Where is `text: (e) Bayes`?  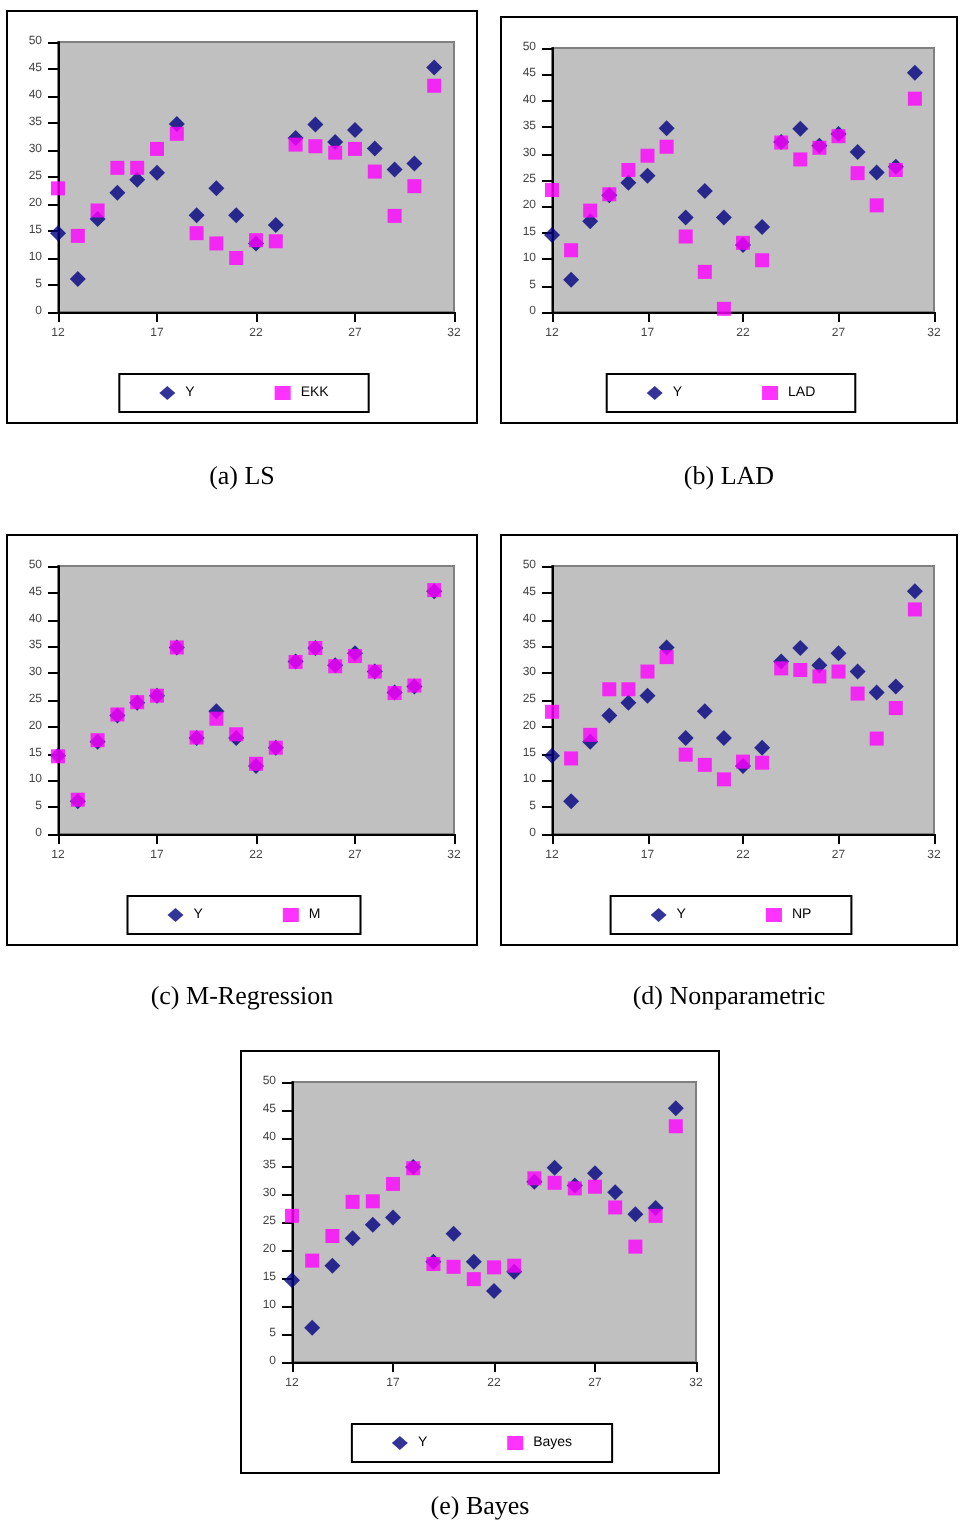 text: (e) Bayes is located at coordinates (480, 1506).